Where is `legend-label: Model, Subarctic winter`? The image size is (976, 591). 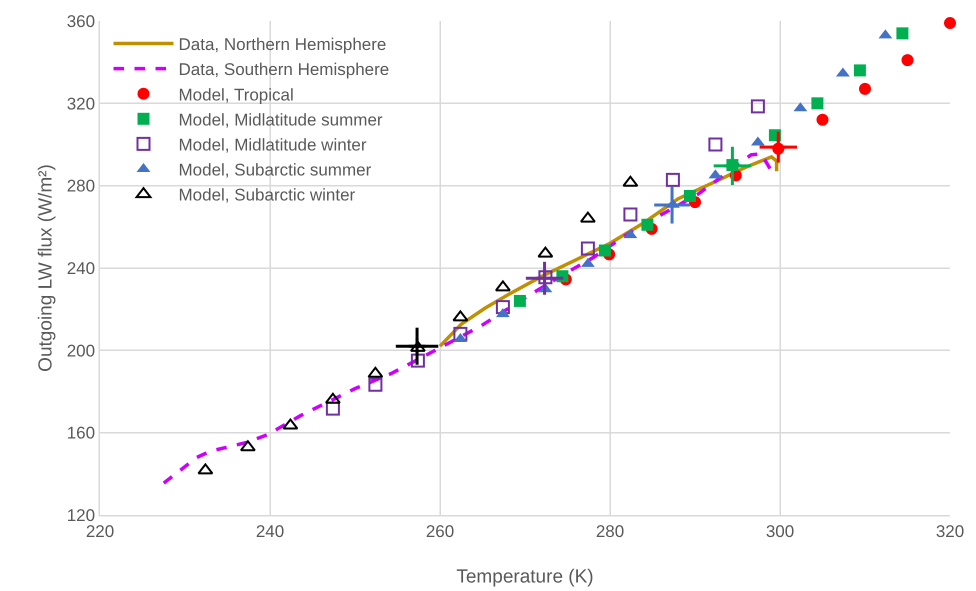 legend-label: Model, Subarctic winter is located at coordinates (267, 195).